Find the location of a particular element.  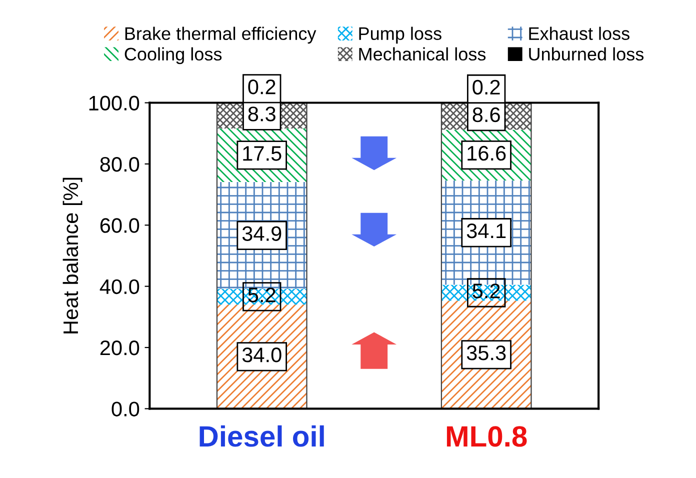

legend-label: Pump loss is located at coordinates (400, 35).